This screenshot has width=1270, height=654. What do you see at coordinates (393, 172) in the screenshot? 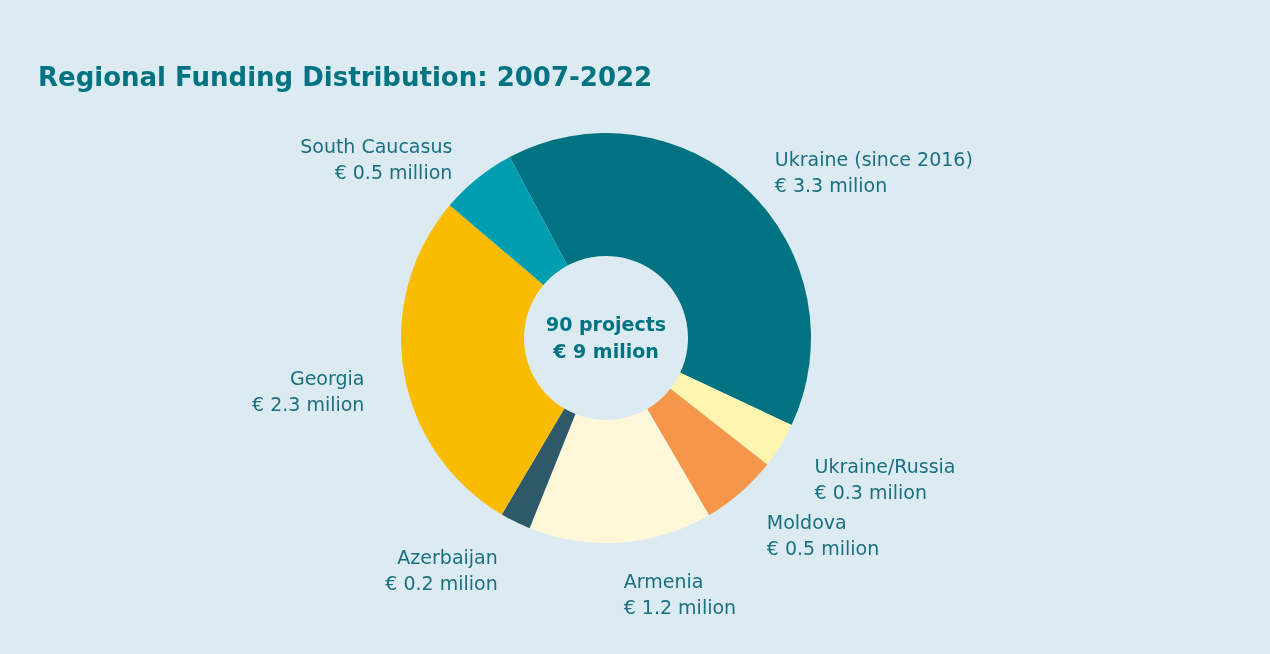
I see `data-label: € 0.5 million` at bounding box center [393, 172].